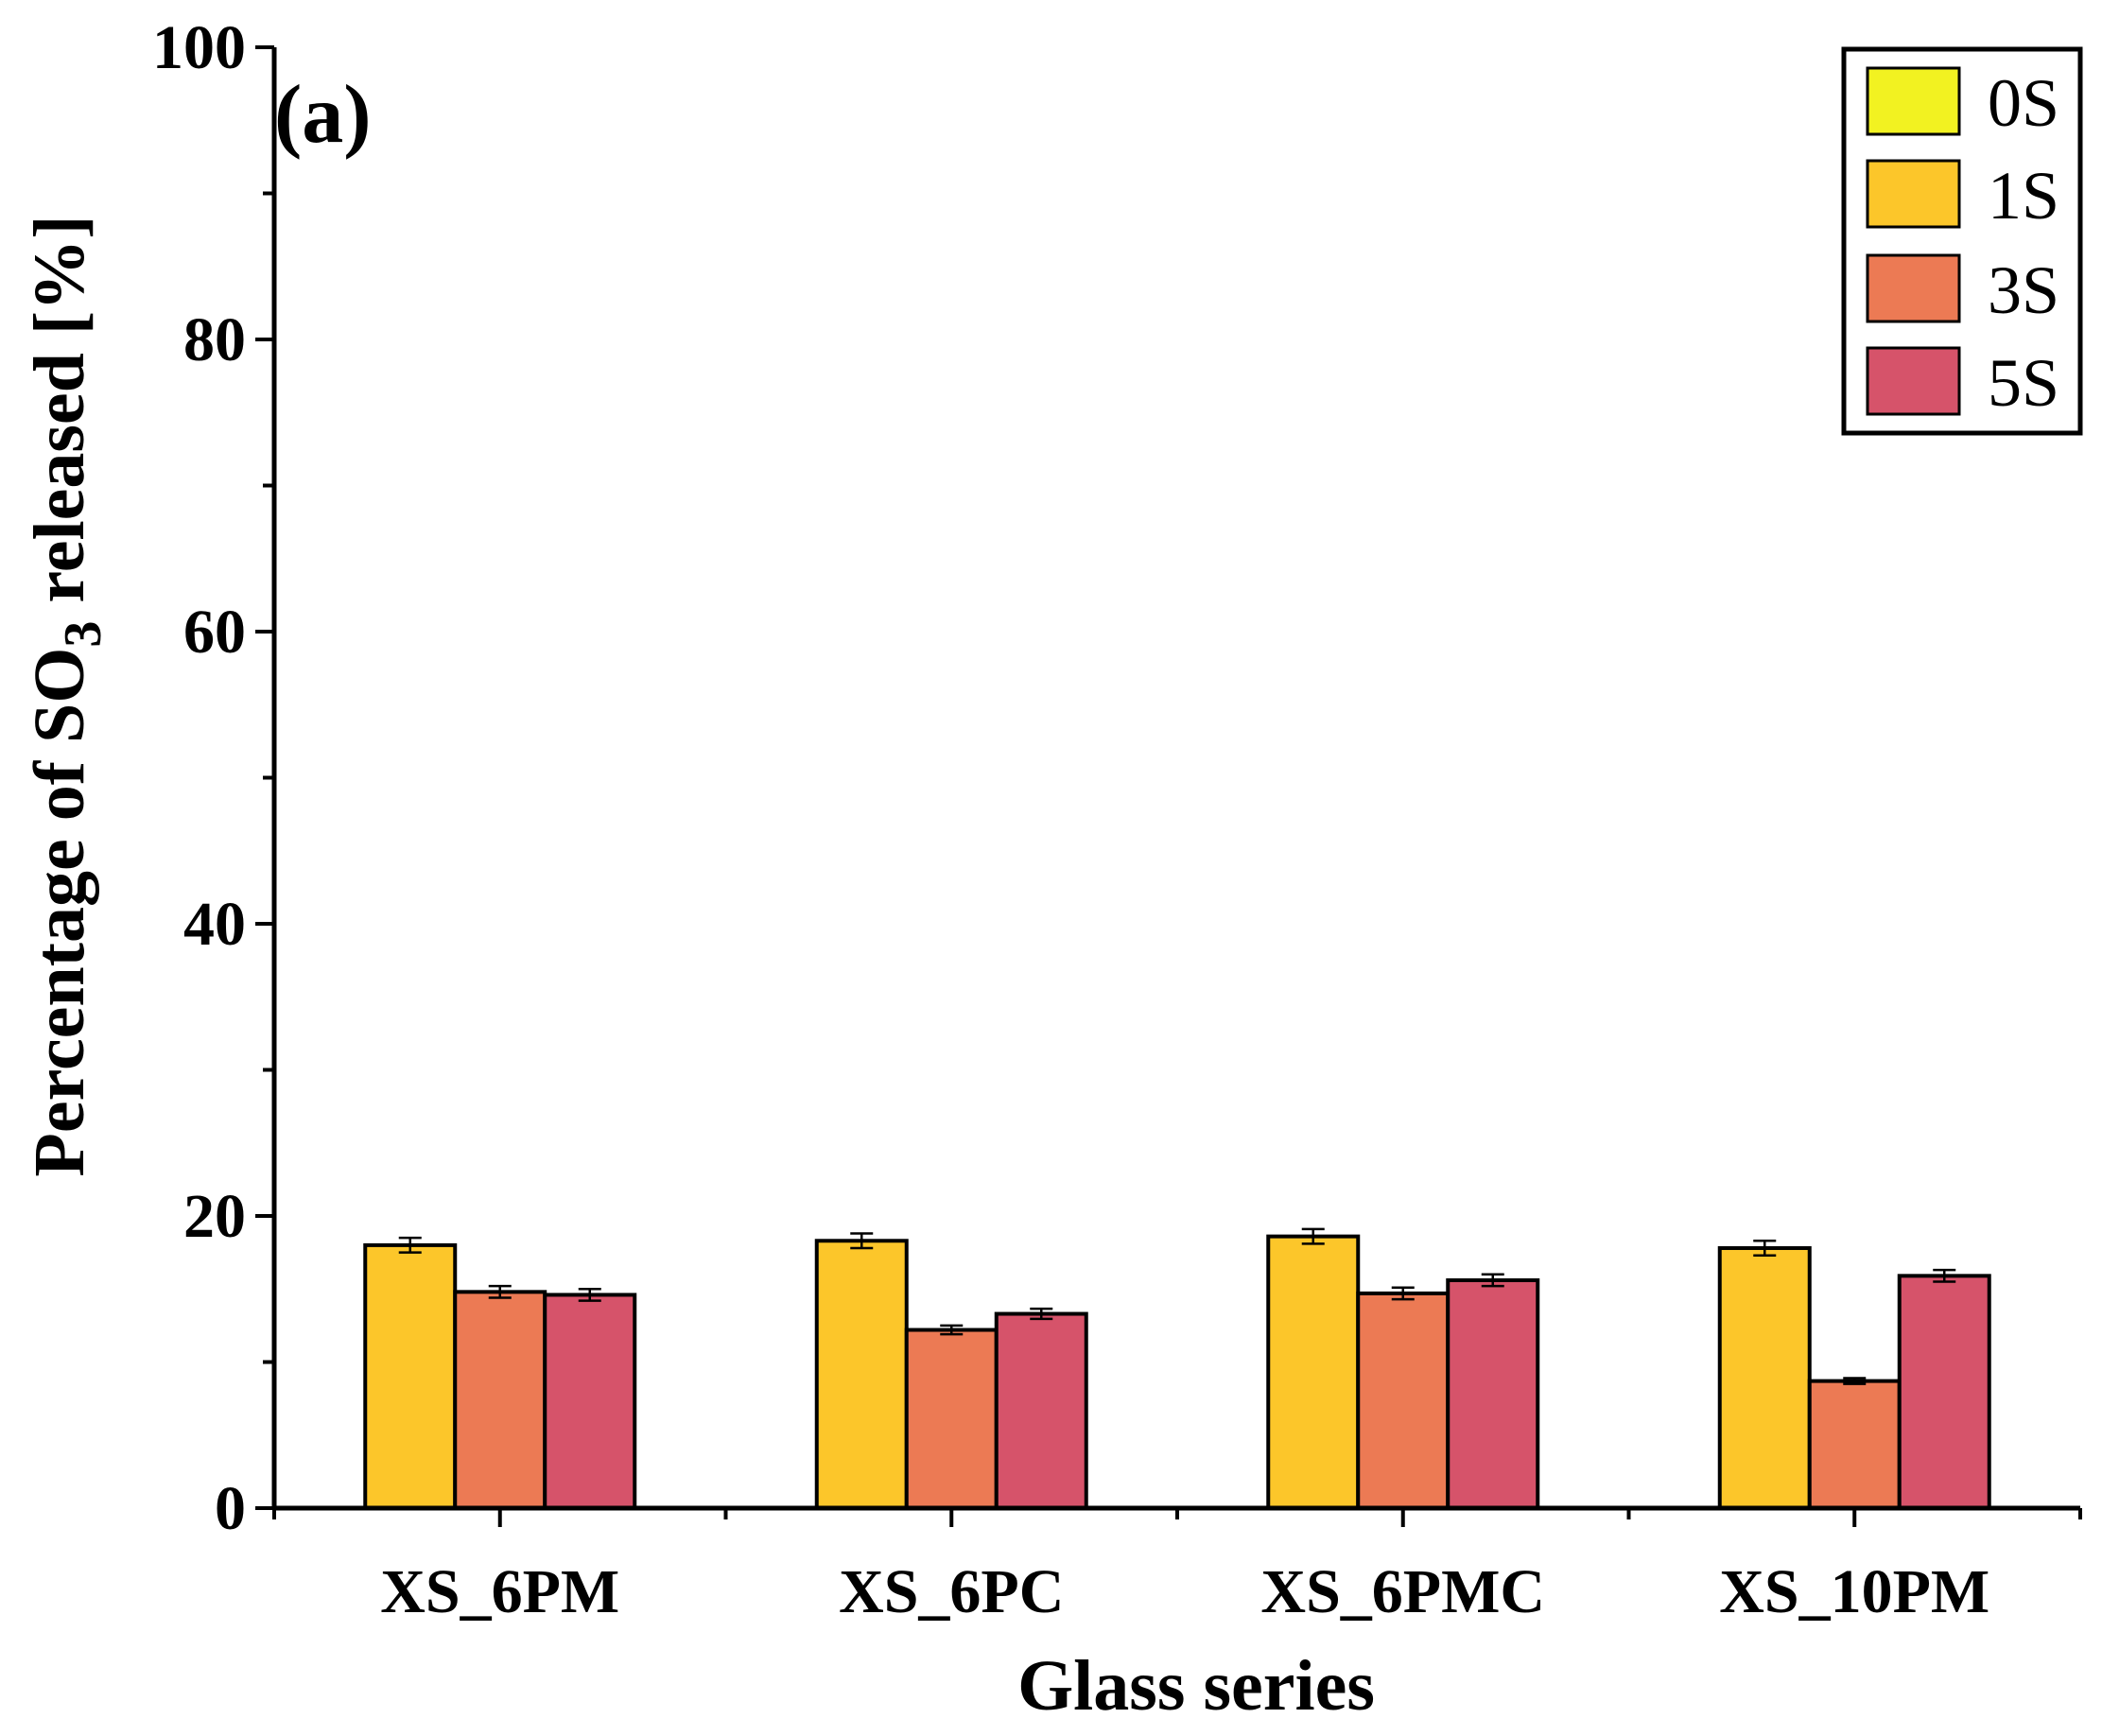 Image resolution: width=2102 pixels, height=1736 pixels. I want to click on legend-swatch-0S, so click(1913, 101).